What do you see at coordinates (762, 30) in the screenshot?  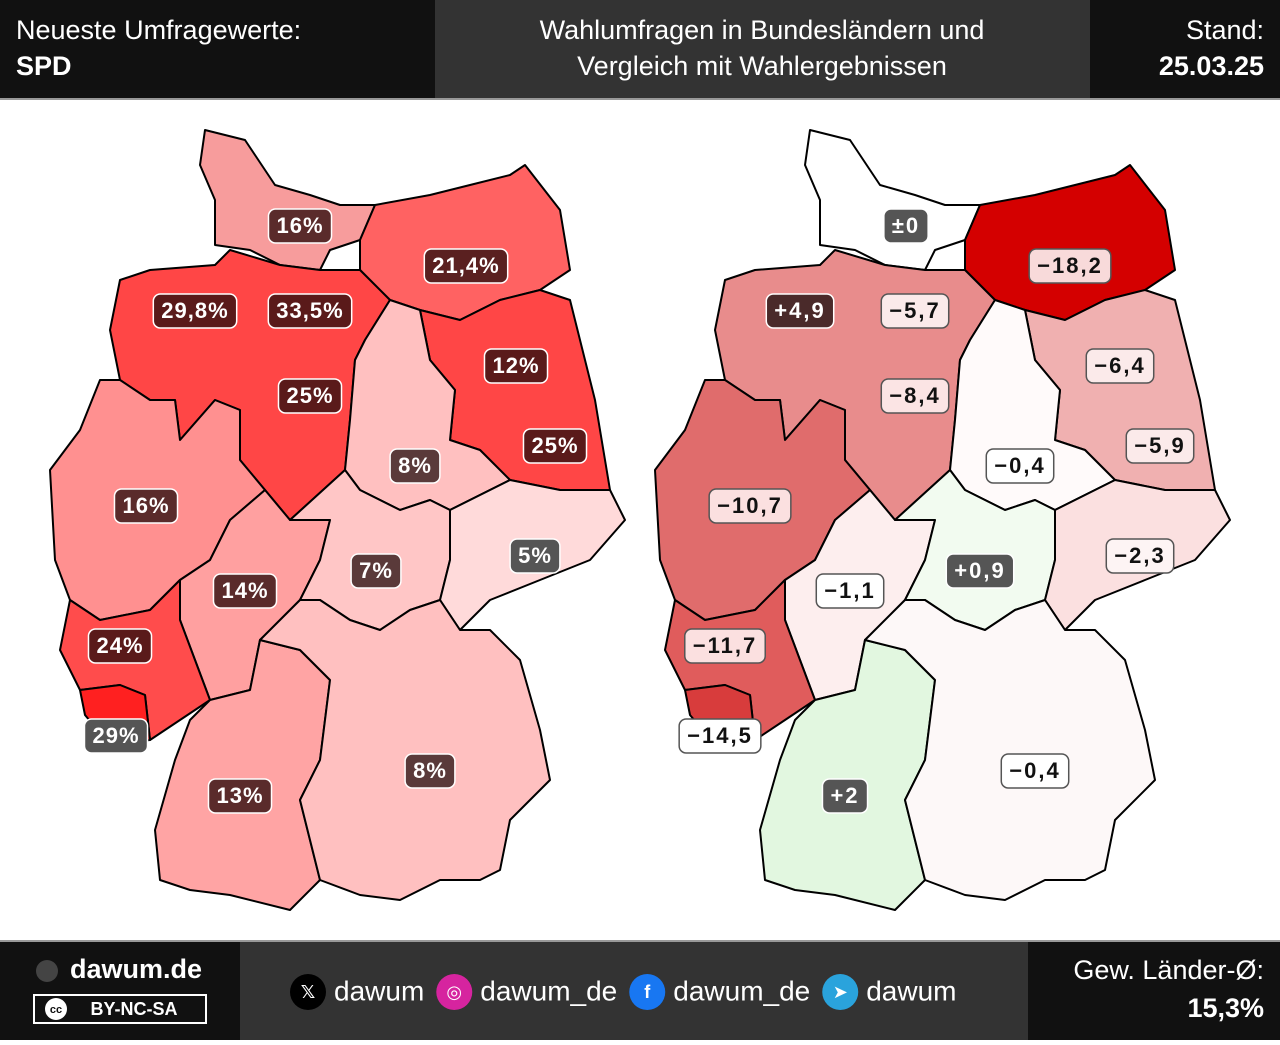 I see `header-title: Wahlumfragen in Bundesländern und` at bounding box center [762, 30].